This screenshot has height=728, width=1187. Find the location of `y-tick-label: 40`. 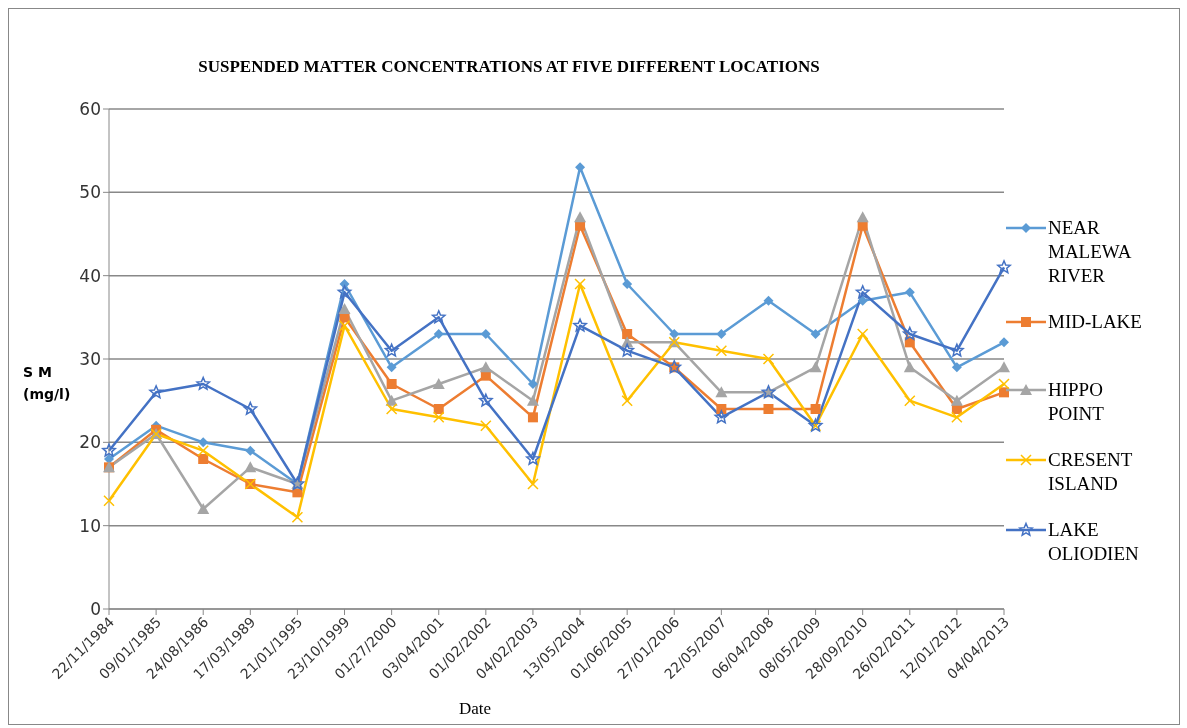

y-tick-label: 40 is located at coordinates (90, 275).